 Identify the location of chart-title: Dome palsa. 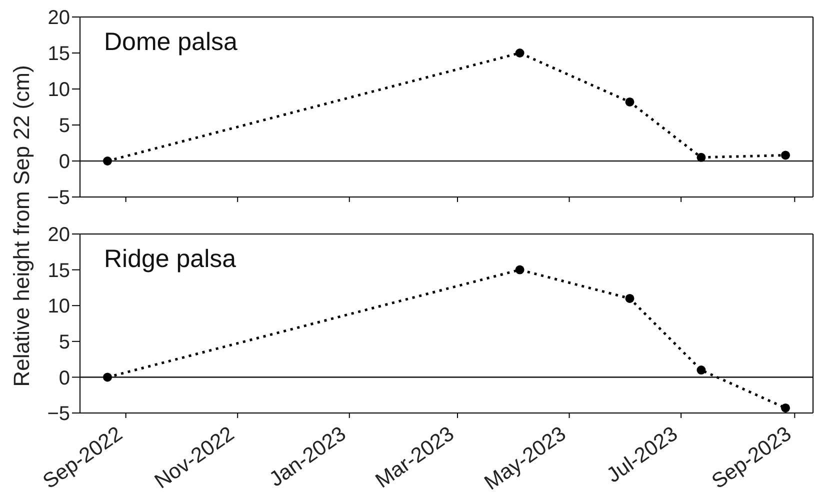
(171, 42).